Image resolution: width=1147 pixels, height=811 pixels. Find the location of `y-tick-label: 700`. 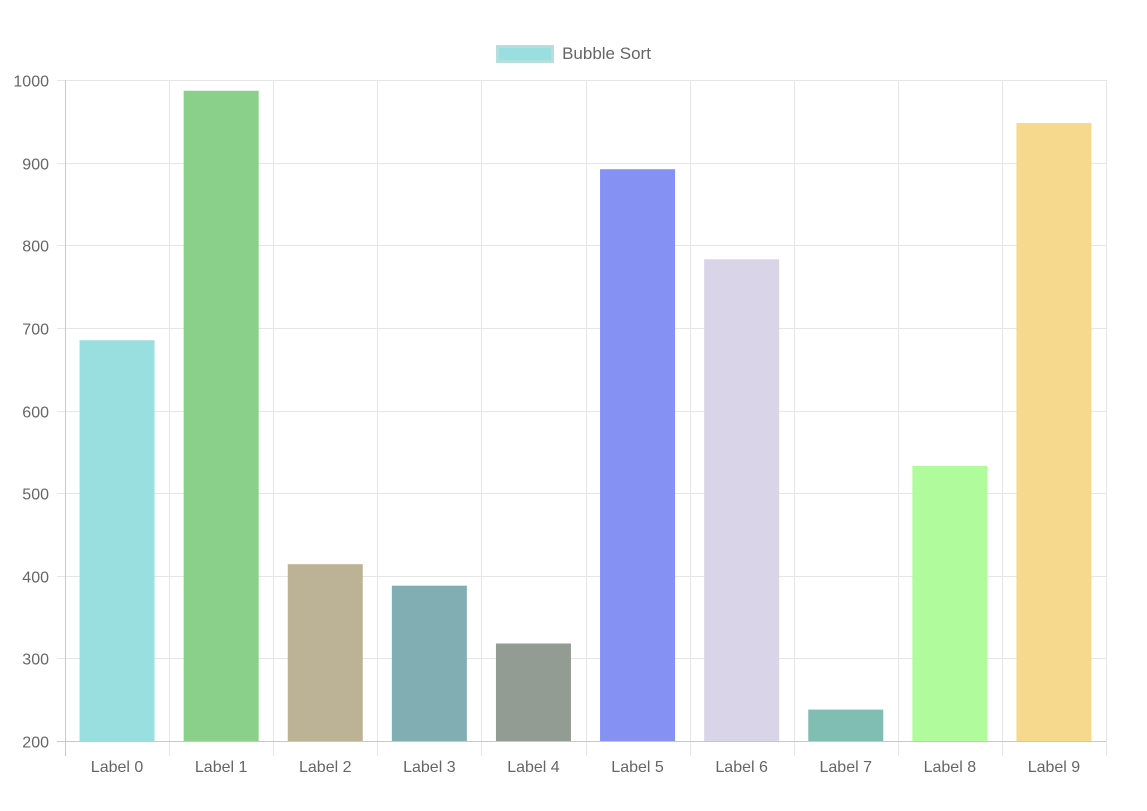

y-tick-label: 700 is located at coordinates (35, 330).